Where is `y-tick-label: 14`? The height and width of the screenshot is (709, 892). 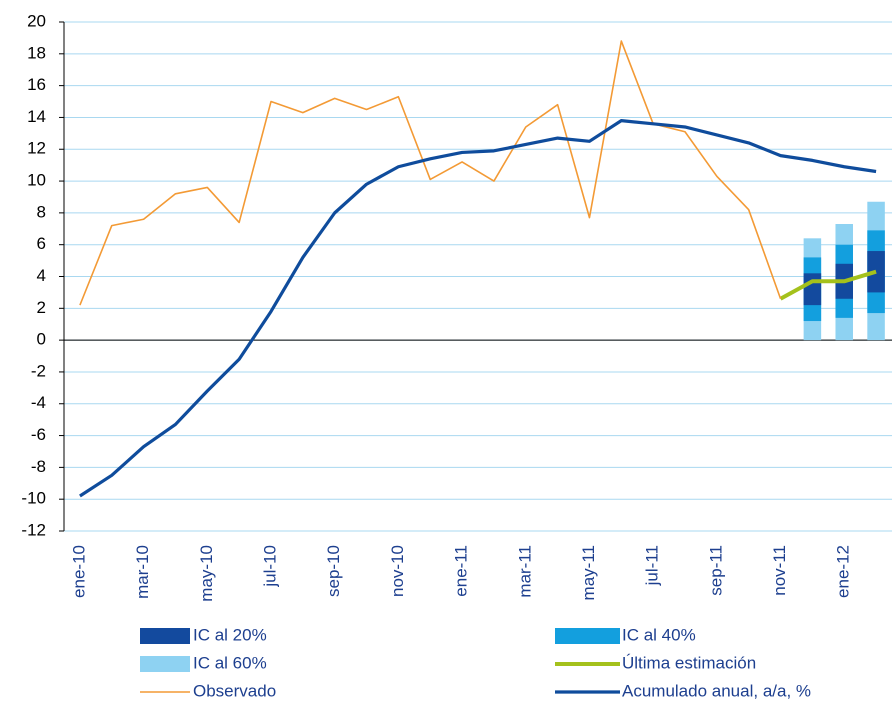 y-tick-label: 14 is located at coordinates (36, 116).